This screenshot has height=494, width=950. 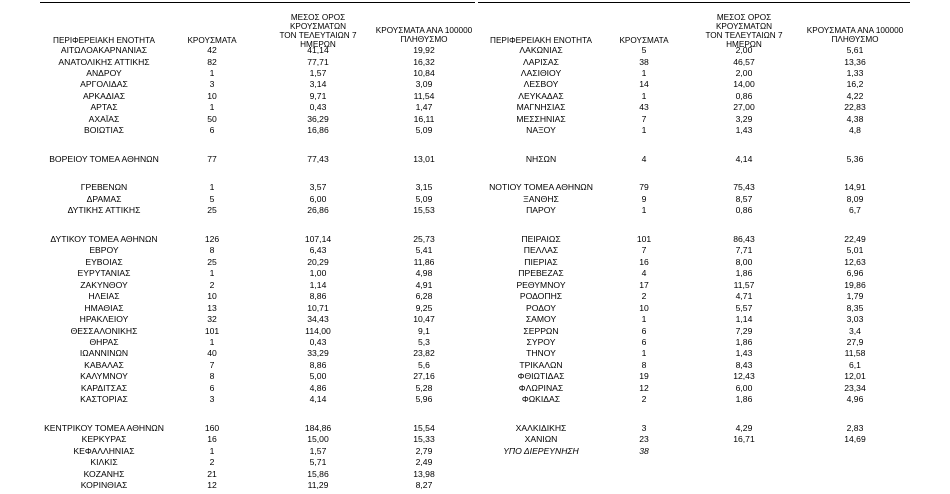 I want to click on per100k-cell: 15,54, so click(x=424, y=427).